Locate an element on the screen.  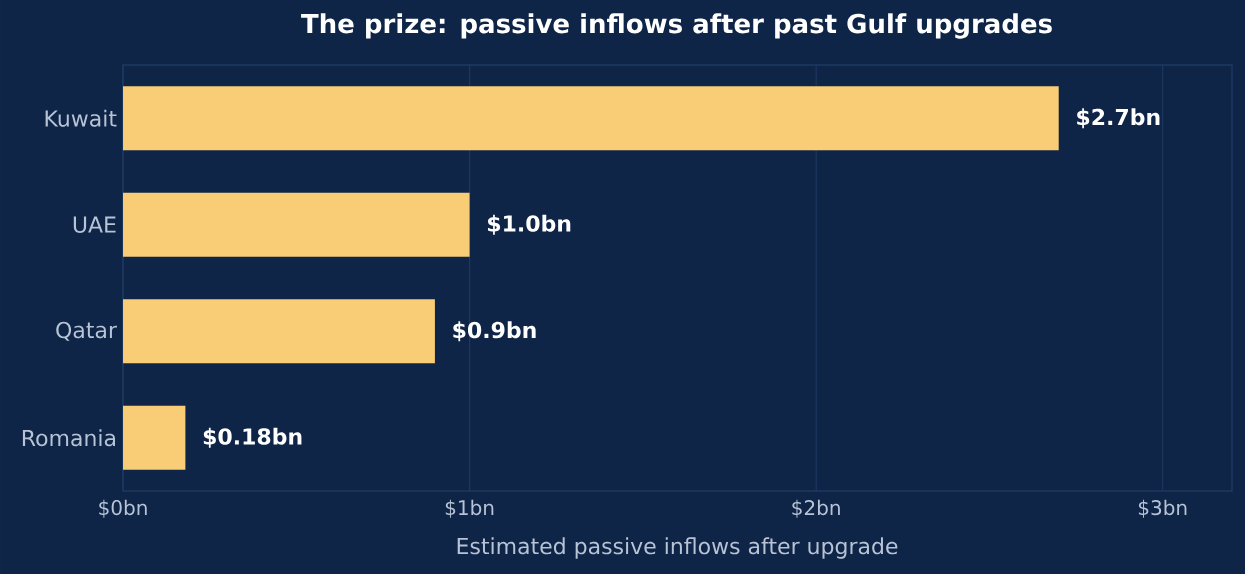
x-tick-label: $0bn is located at coordinates (123, 508).